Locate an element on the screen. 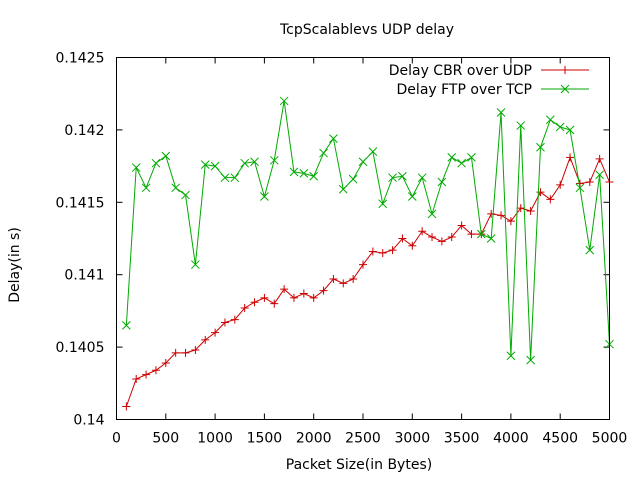 The width and height of the screenshot is (640, 480). legend-label-2: Delay FTP over TCP is located at coordinates (464, 90).